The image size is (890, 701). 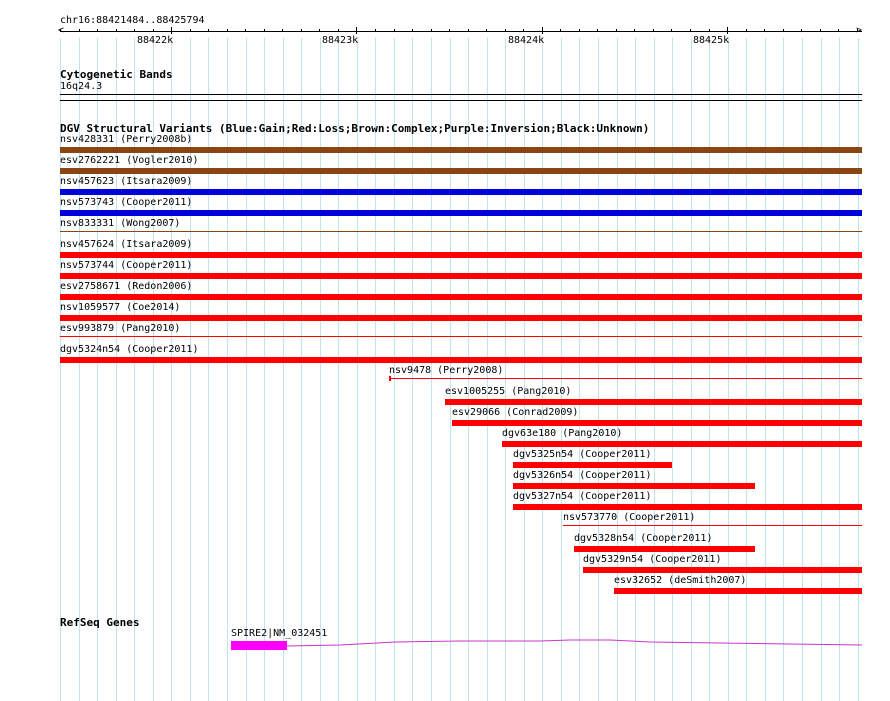 What do you see at coordinates (582, 475) in the screenshot?
I see `dgv-feature-label: dgv5326n54 (Cooper2011)` at bounding box center [582, 475].